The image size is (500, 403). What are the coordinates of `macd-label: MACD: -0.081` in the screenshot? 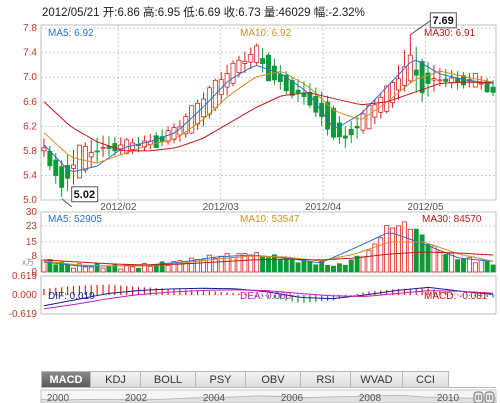 It's located at (456, 296).